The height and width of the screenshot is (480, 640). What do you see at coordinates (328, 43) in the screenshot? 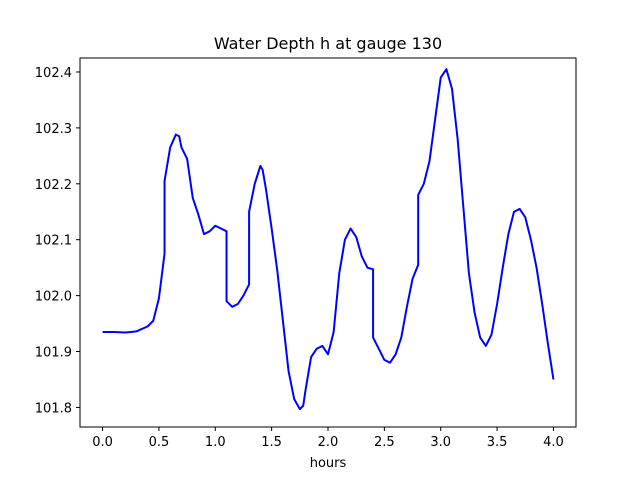
I see `chart-title: Water Depth h at gauge 130` at bounding box center [328, 43].